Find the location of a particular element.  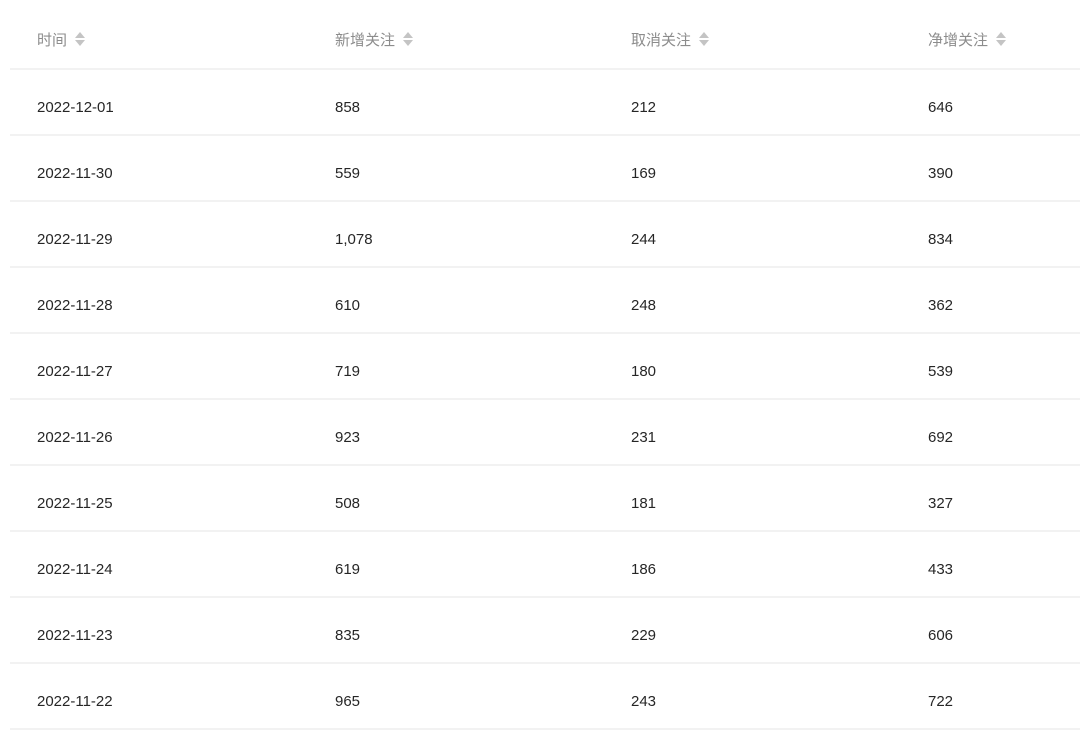

table-row: 2022-11-30 559 169 390 is located at coordinates (545, 168).